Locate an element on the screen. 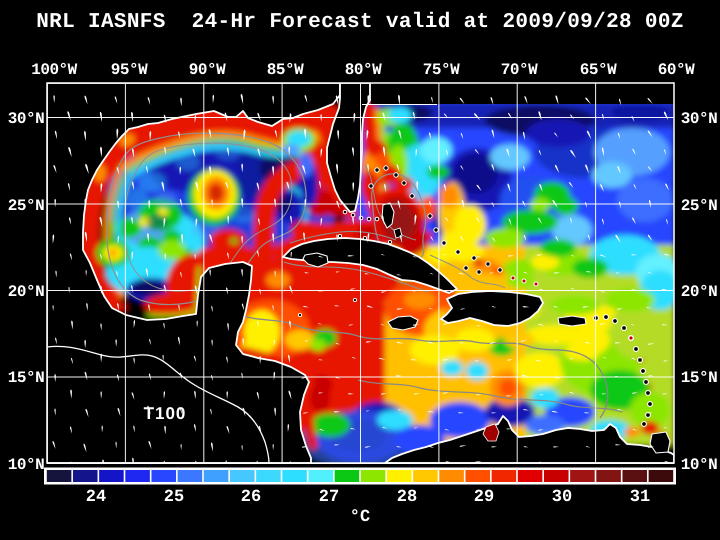 The height and width of the screenshot is (540, 720). svg-text: 80°W is located at coordinates (363, 70).